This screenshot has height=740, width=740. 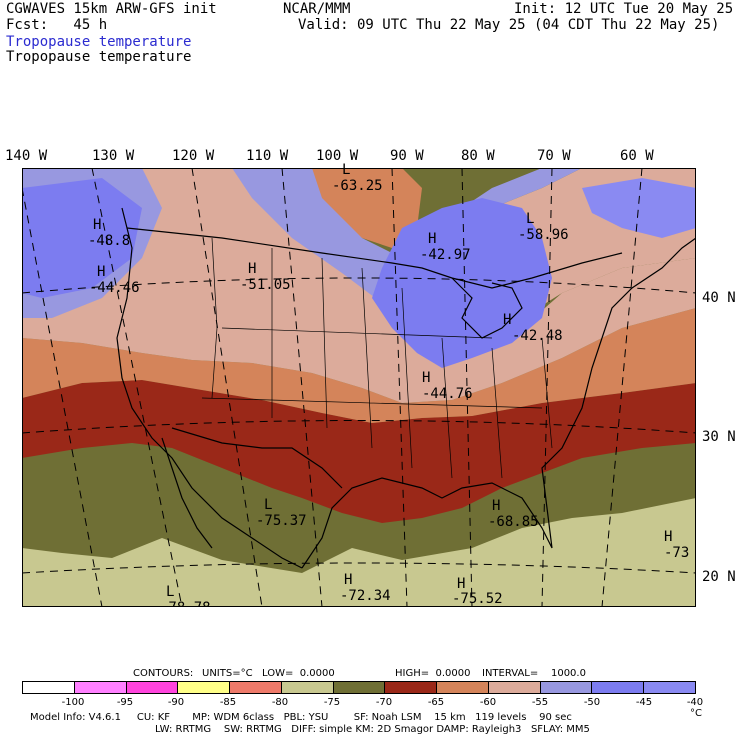 What do you see at coordinates (357, 186) in the screenshot?
I see `center-value: -63.25` at bounding box center [357, 186].